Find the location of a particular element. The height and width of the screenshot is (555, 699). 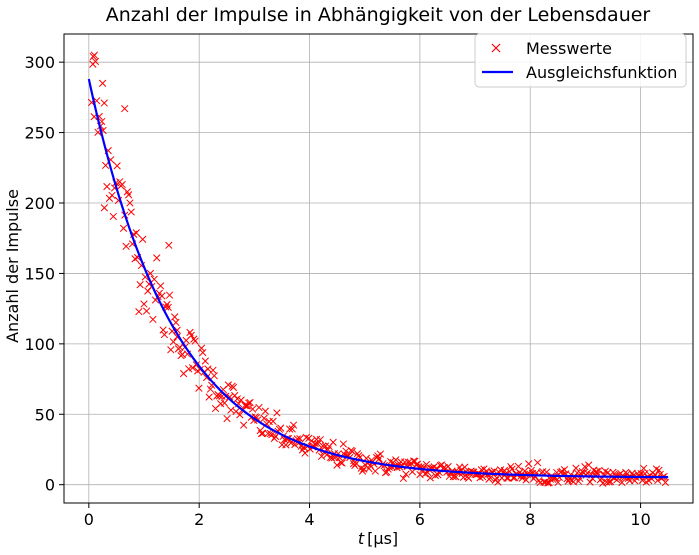

y-tick-label: 100 is located at coordinates (39, 344).